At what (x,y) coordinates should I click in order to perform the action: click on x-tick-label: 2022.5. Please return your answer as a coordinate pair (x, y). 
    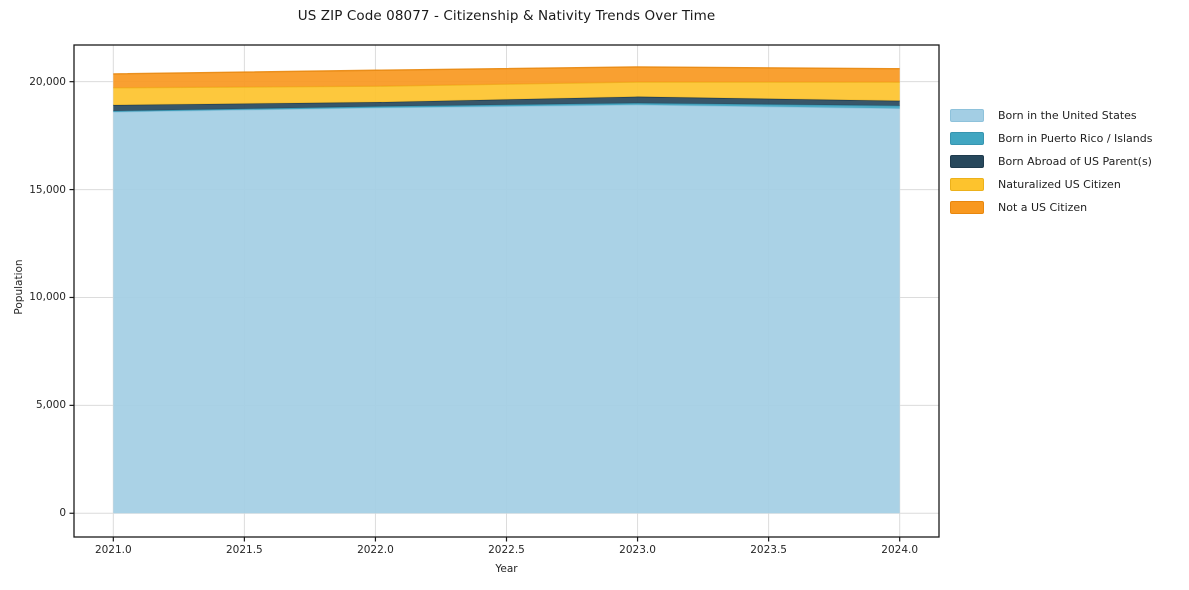
    Looking at the image, I should click on (506, 550).